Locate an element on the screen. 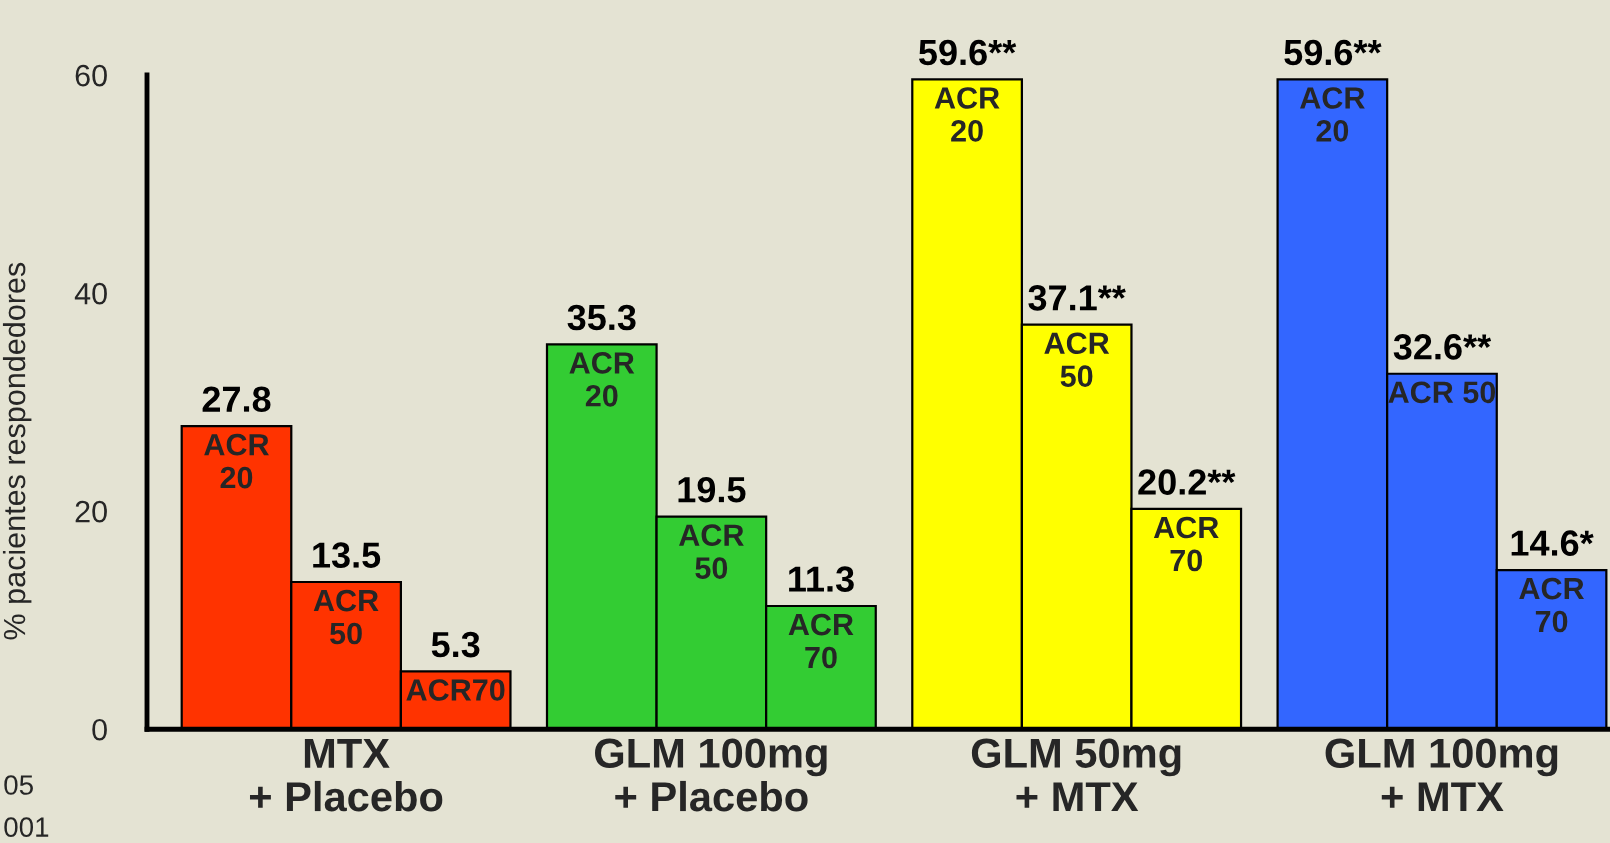 The width and height of the screenshot is (1610, 843). y-tick-label: 20 is located at coordinates (91, 511).